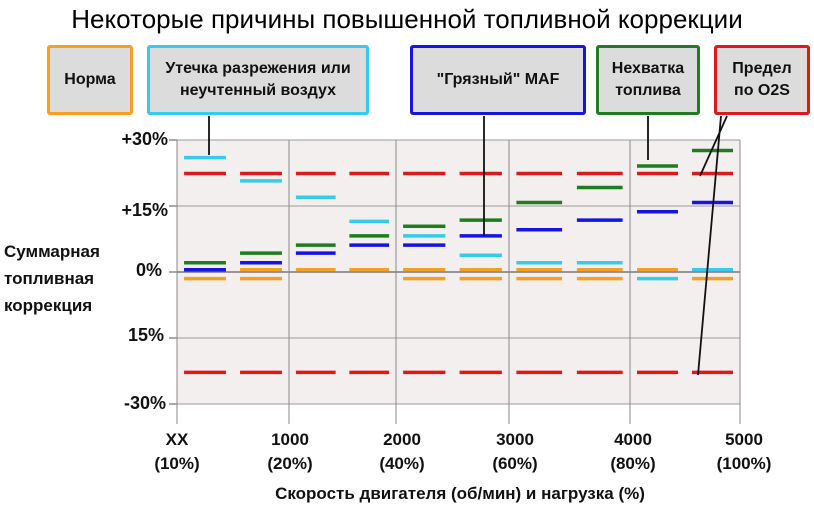 The width and height of the screenshot is (814, 516). What do you see at coordinates (648, 68) in the screenshot?
I see `legend-label: Нехватка` at bounding box center [648, 68].